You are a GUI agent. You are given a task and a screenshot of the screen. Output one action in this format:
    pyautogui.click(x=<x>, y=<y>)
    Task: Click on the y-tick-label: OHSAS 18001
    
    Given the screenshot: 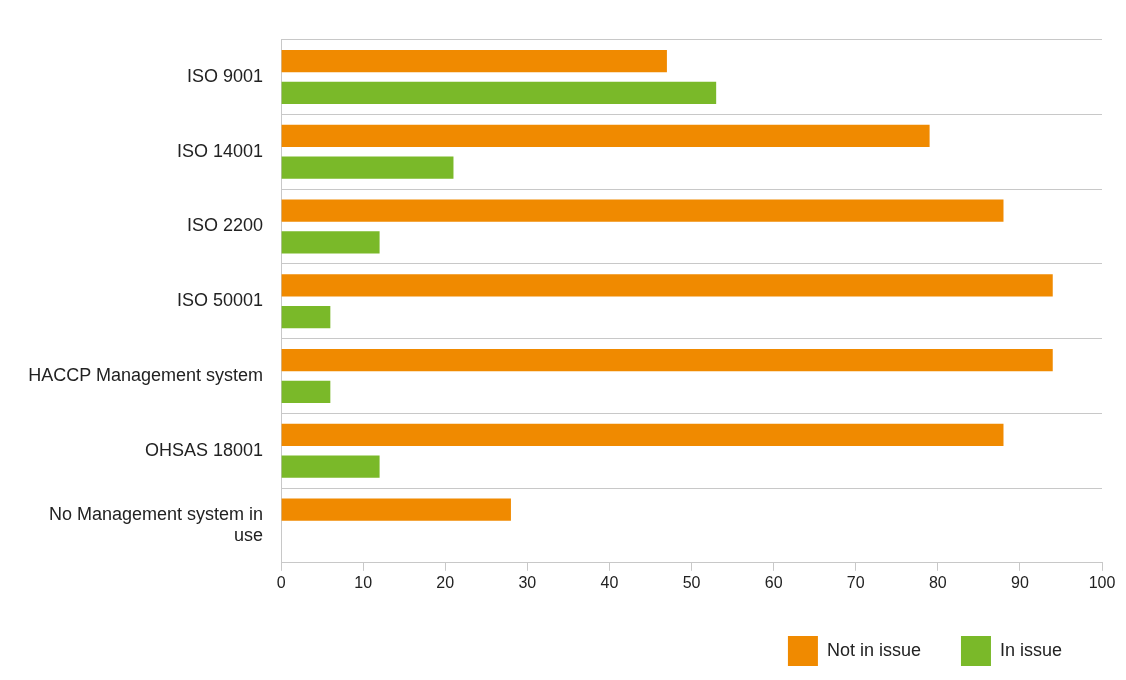 What is the action you would take?
    pyautogui.click(x=204, y=449)
    